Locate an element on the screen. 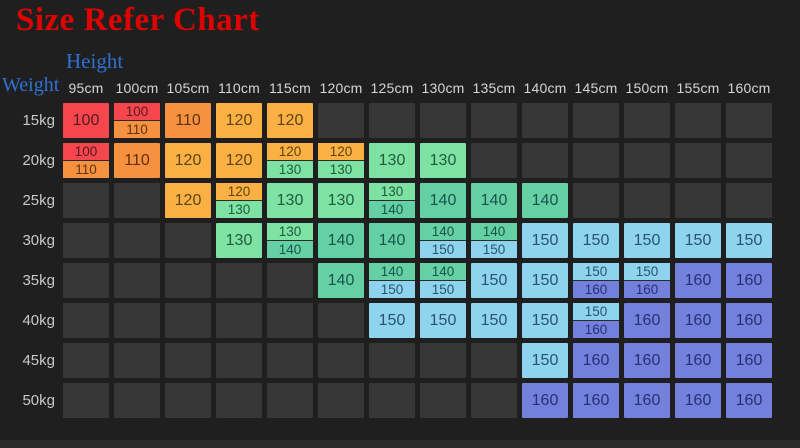 Image resolution: width=800 pixels, height=448 pixels. row-label: 35kg is located at coordinates (38, 280).